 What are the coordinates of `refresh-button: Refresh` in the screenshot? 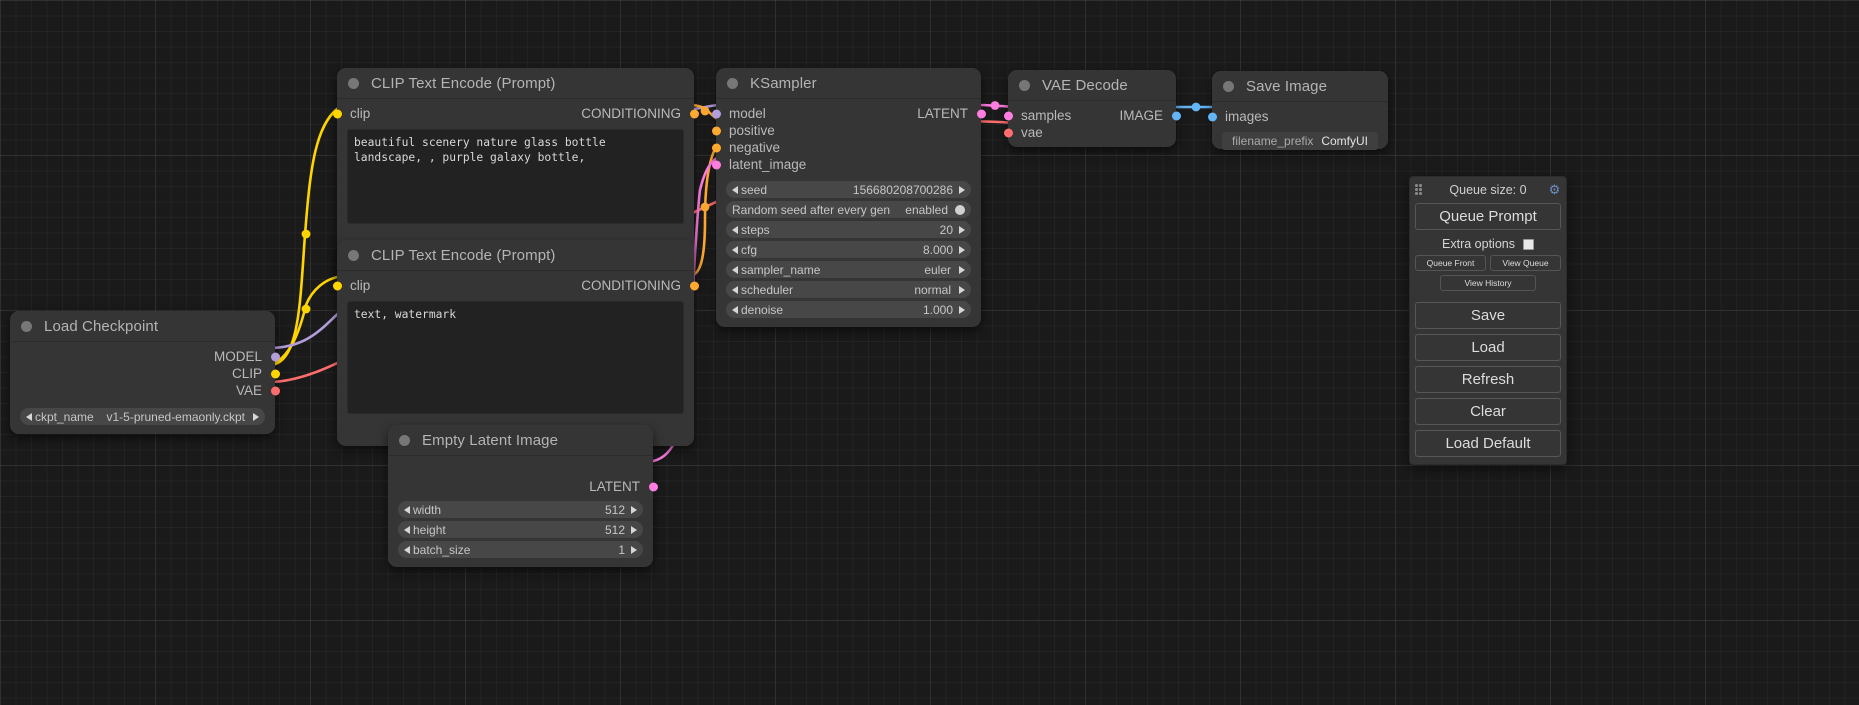 It's located at (1488, 379).